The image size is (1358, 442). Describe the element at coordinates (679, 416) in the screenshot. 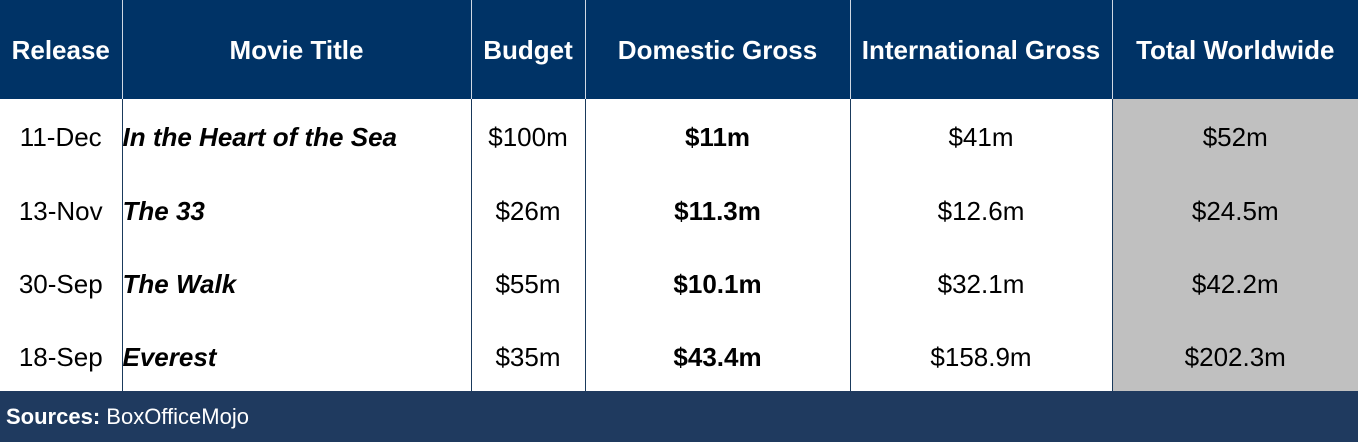

I see `sources-footer: Sources: BoxOfficeMojo` at that location.